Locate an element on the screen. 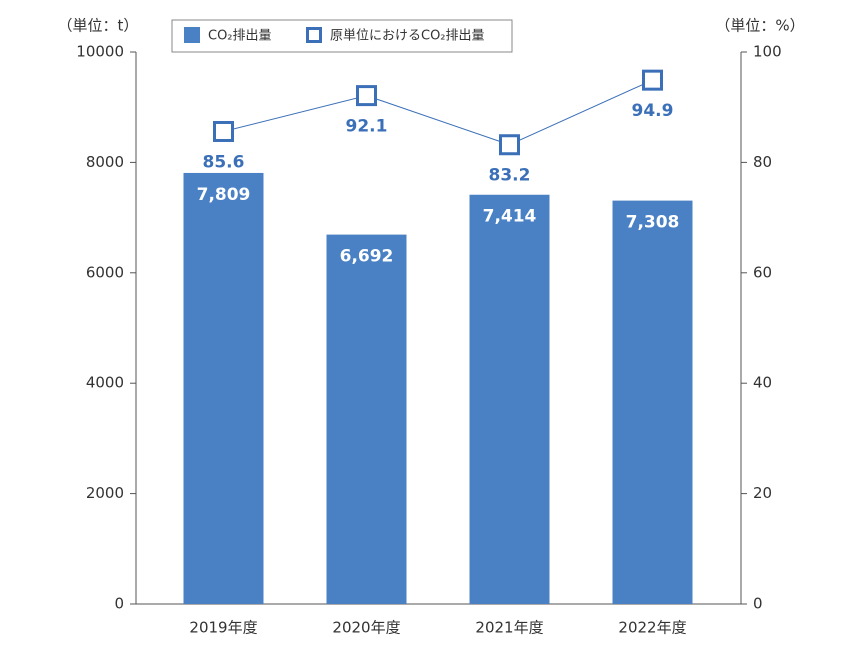 Image resolution: width=864 pixels, height=650 pixels. y-tick-label: 2000 is located at coordinates (105, 493).